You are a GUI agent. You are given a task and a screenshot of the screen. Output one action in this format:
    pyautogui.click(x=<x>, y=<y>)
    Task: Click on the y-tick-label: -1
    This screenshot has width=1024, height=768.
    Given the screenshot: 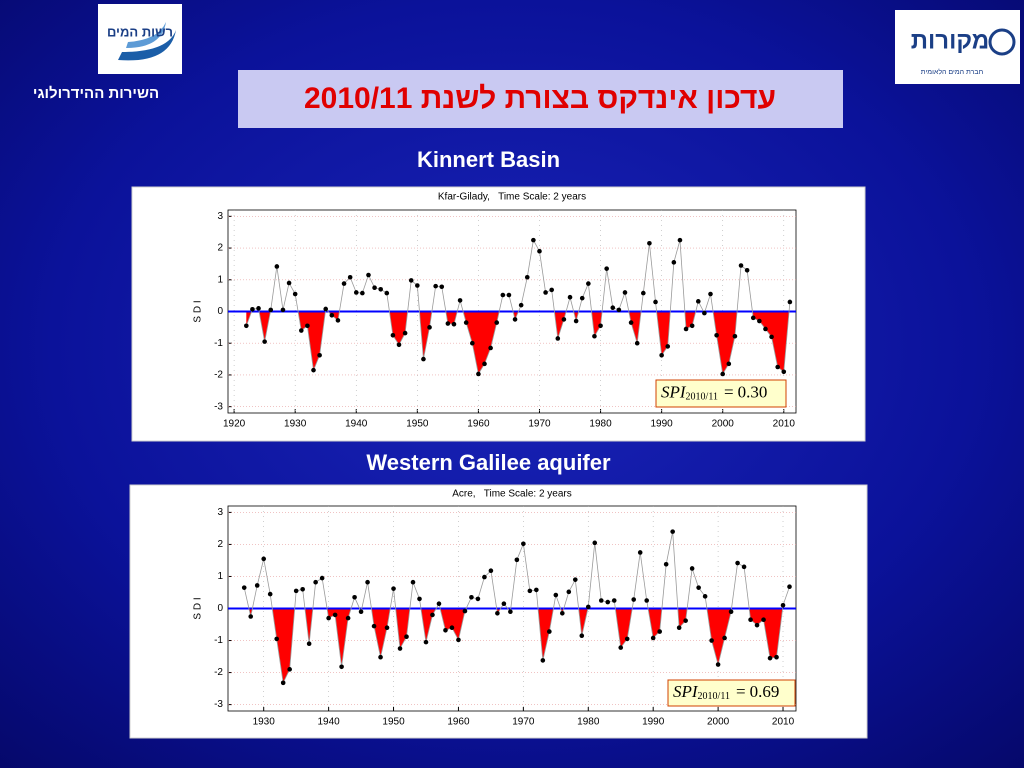 What is the action you would take?
    pyautogui.click(x=218, y=640)
    